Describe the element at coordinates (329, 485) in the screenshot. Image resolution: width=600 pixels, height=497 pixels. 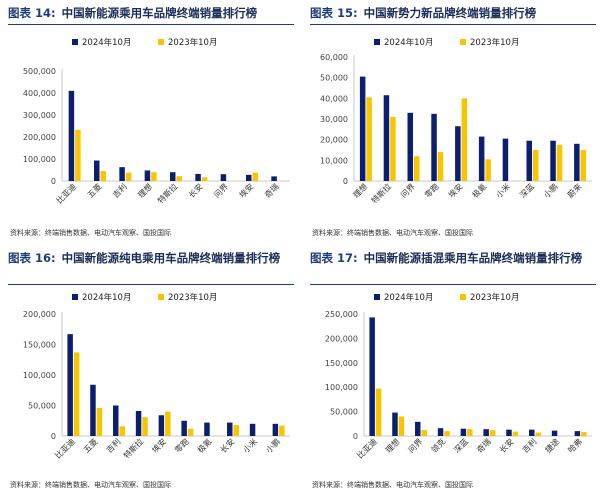
I see `source-prefix: 资料来源：` at that location.